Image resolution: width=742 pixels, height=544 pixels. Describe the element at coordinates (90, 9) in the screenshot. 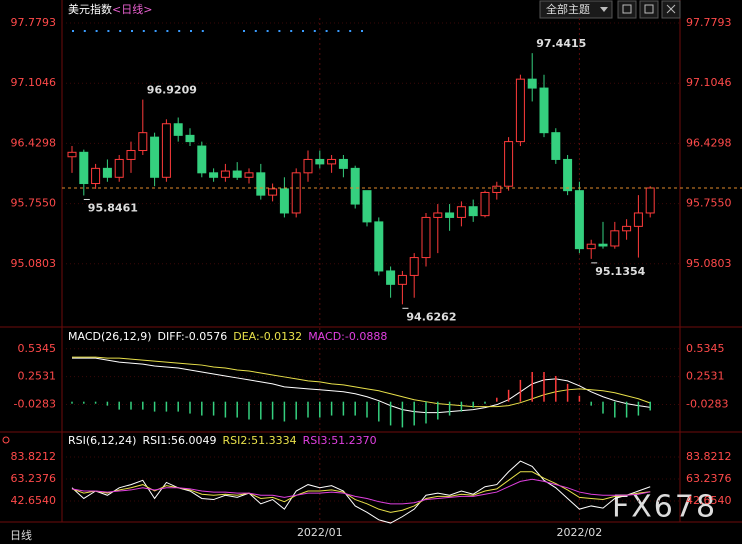

I see `title: 美元指数` at that location.